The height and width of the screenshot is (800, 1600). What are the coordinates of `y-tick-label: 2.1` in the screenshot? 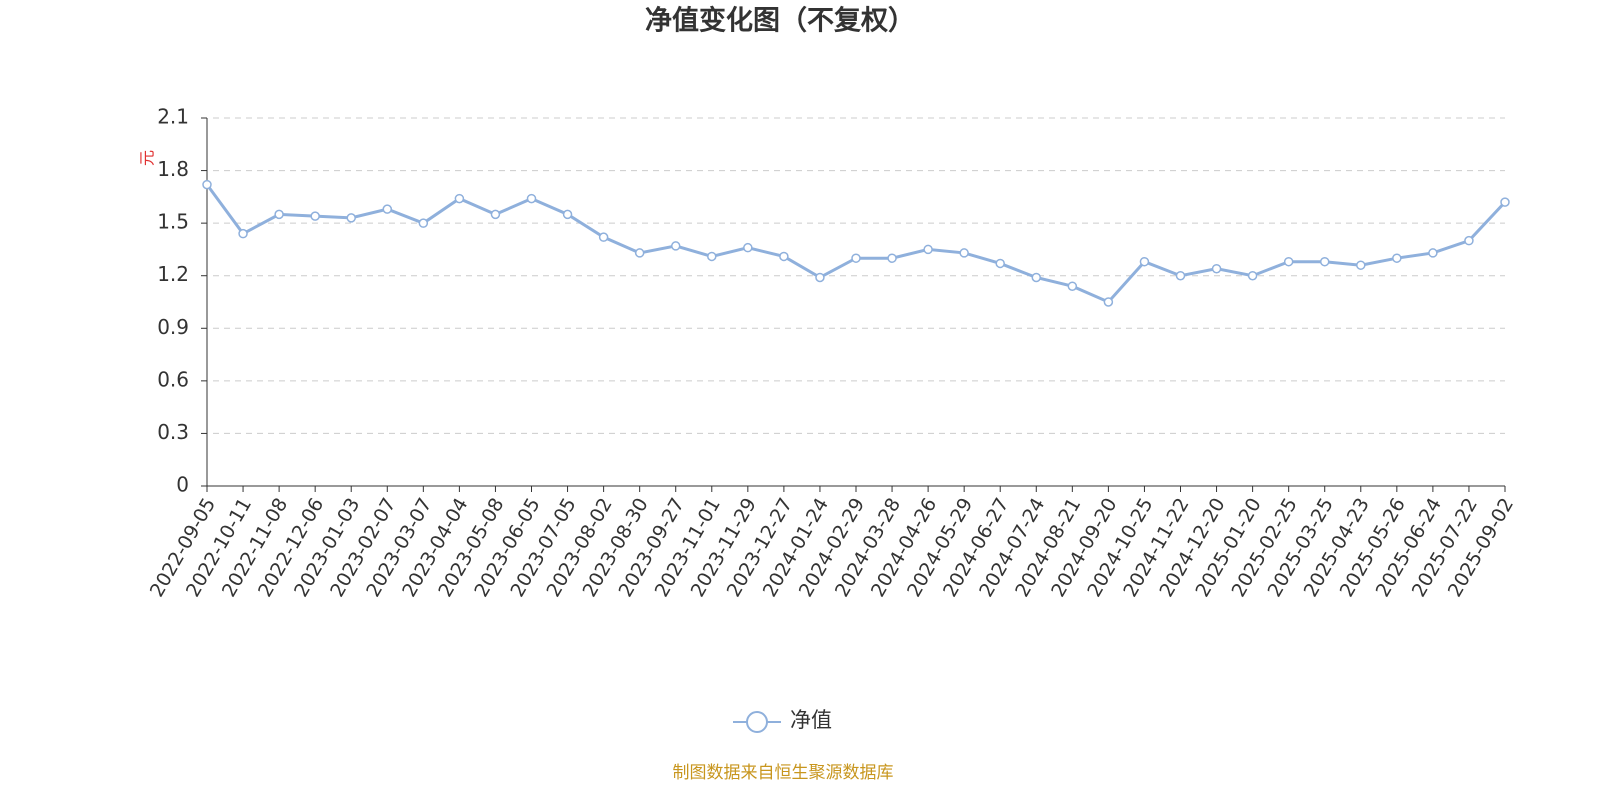 It's located at (173, 117).